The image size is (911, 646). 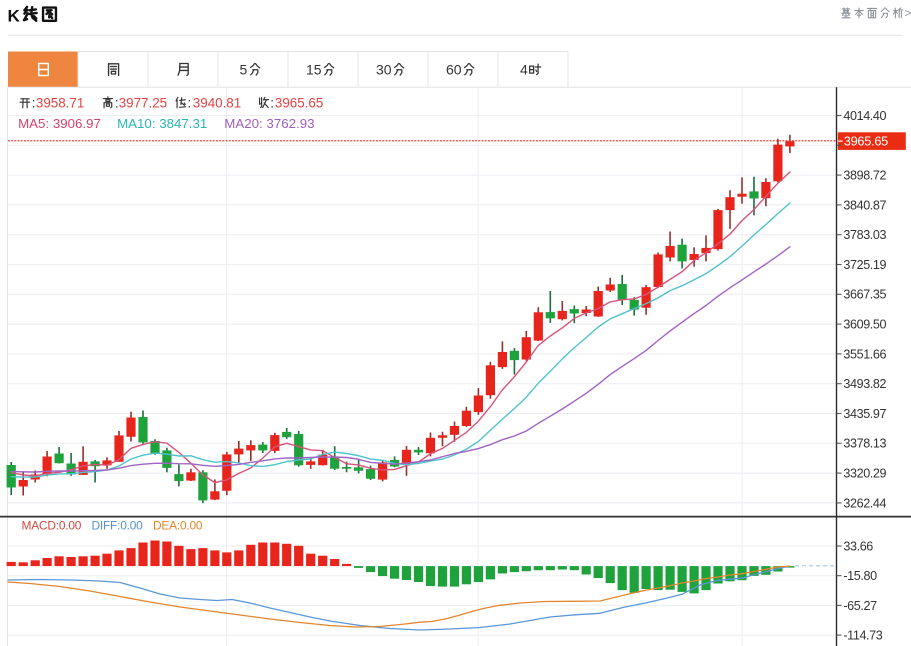 What do you see at coordinates (14, 16) in the screenshot?
I see `svg-text: K` at bounding box center [14, 16].